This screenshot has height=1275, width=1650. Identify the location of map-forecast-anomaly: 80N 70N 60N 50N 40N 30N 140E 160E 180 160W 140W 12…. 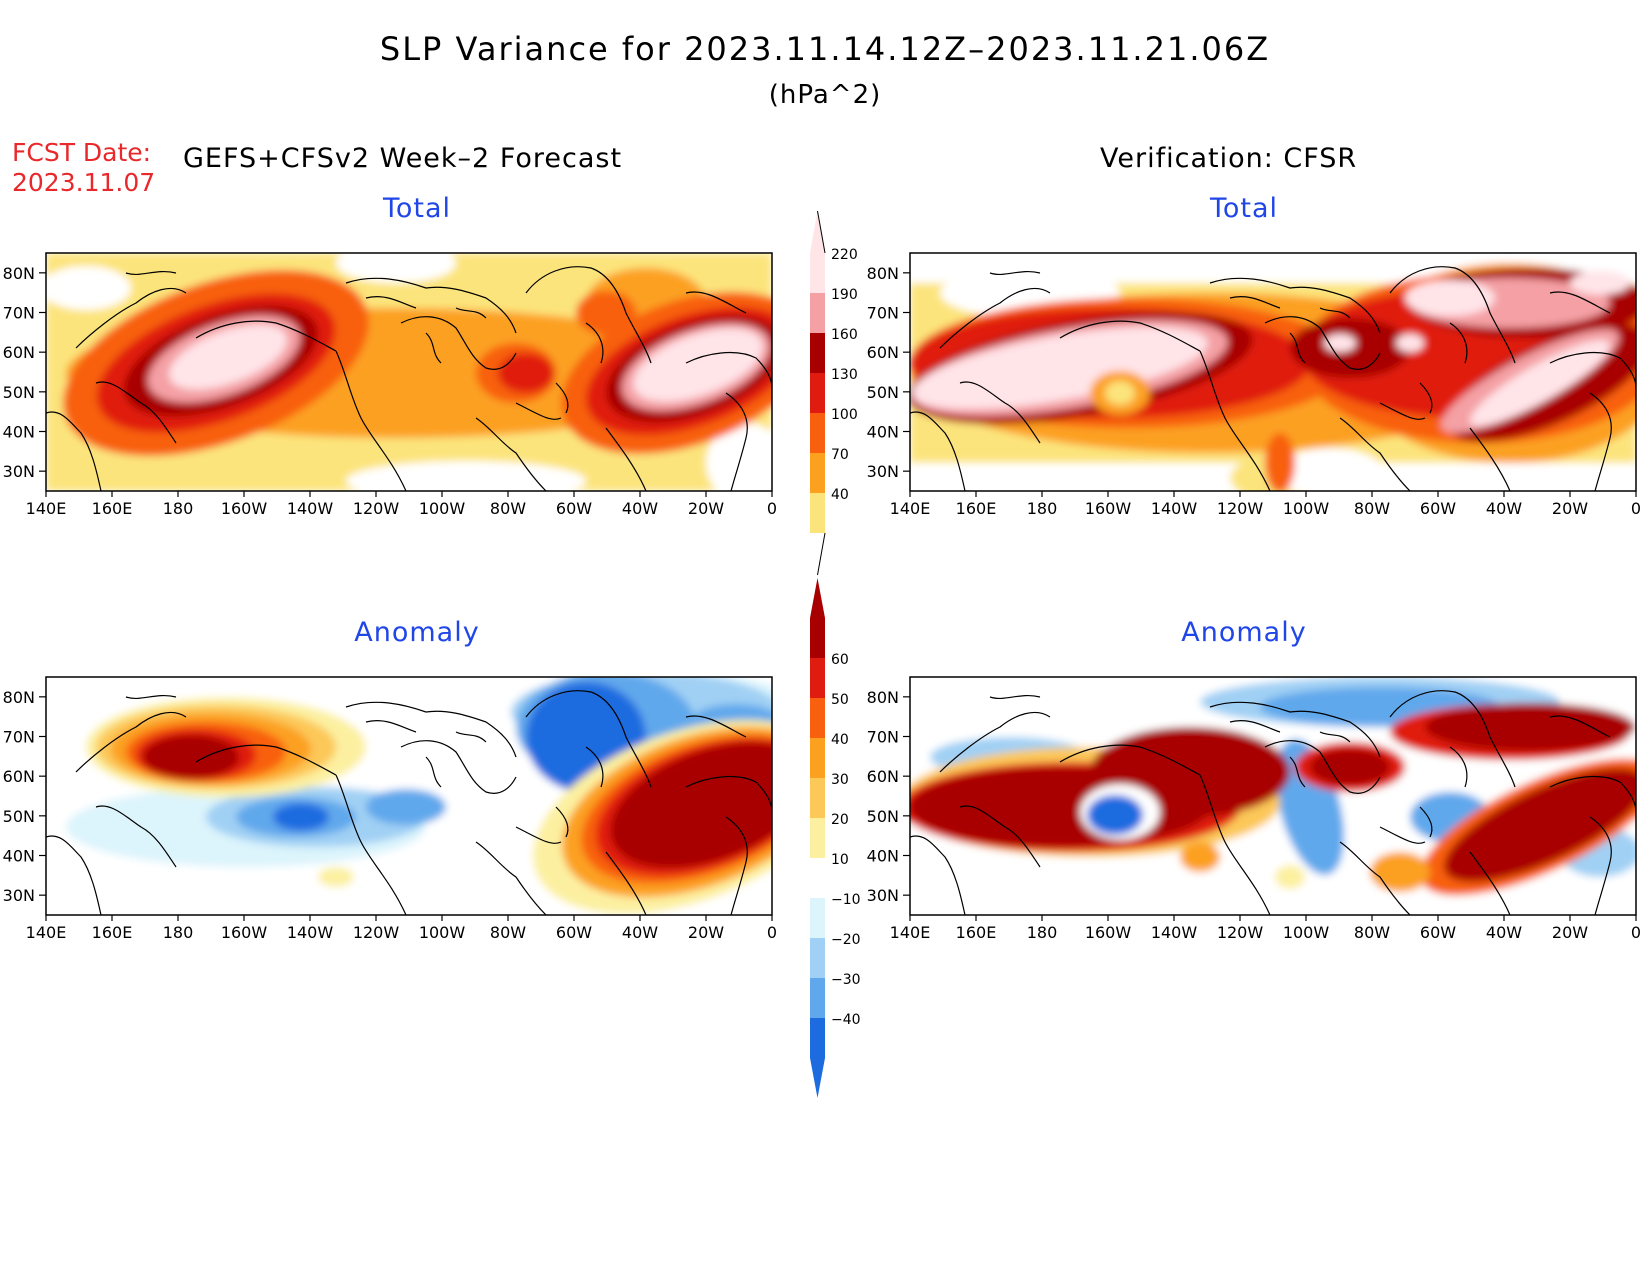
(390, 809).